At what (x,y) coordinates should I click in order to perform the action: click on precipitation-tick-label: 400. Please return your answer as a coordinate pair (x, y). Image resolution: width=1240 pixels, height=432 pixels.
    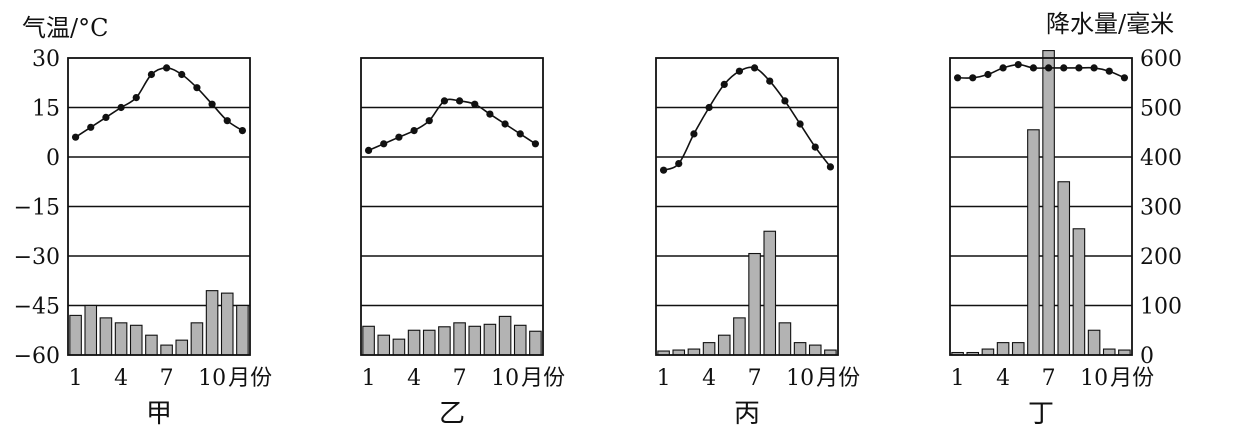
    Looking at the image, I should click on (1161, 158).